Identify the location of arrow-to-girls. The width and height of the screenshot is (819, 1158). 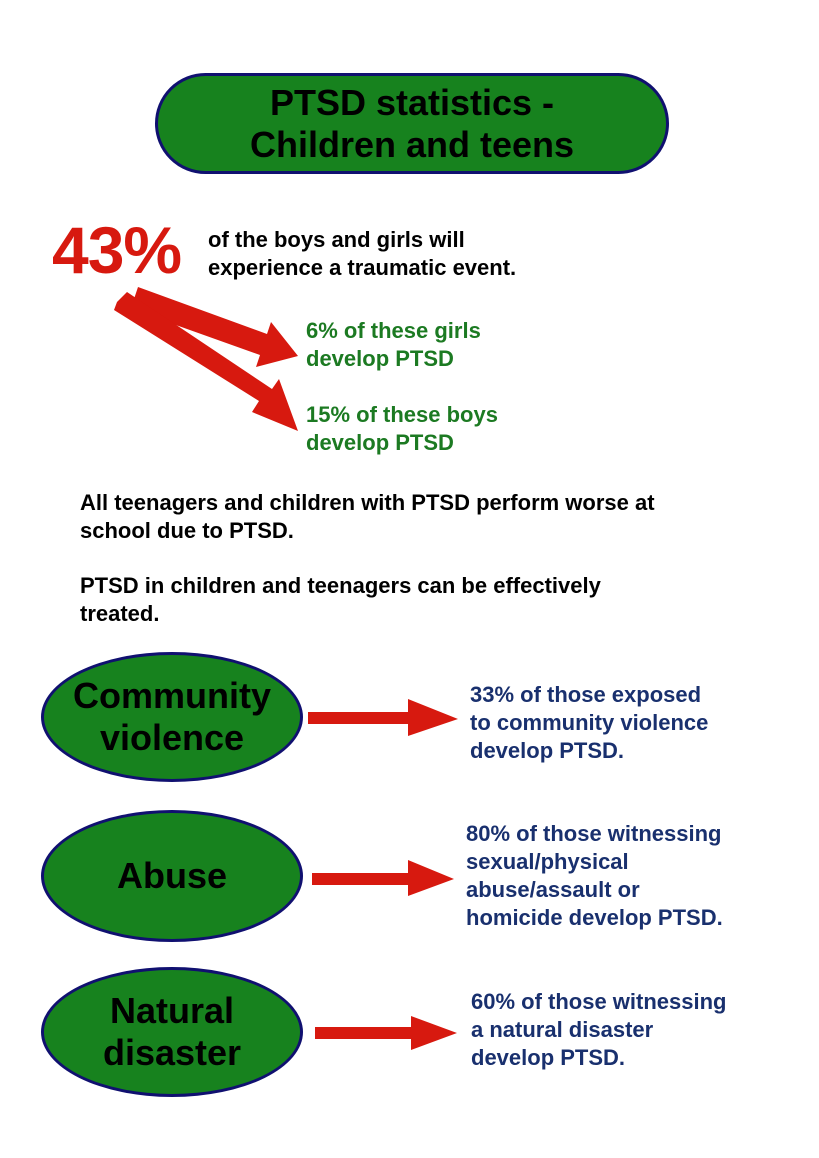
(214, 327).